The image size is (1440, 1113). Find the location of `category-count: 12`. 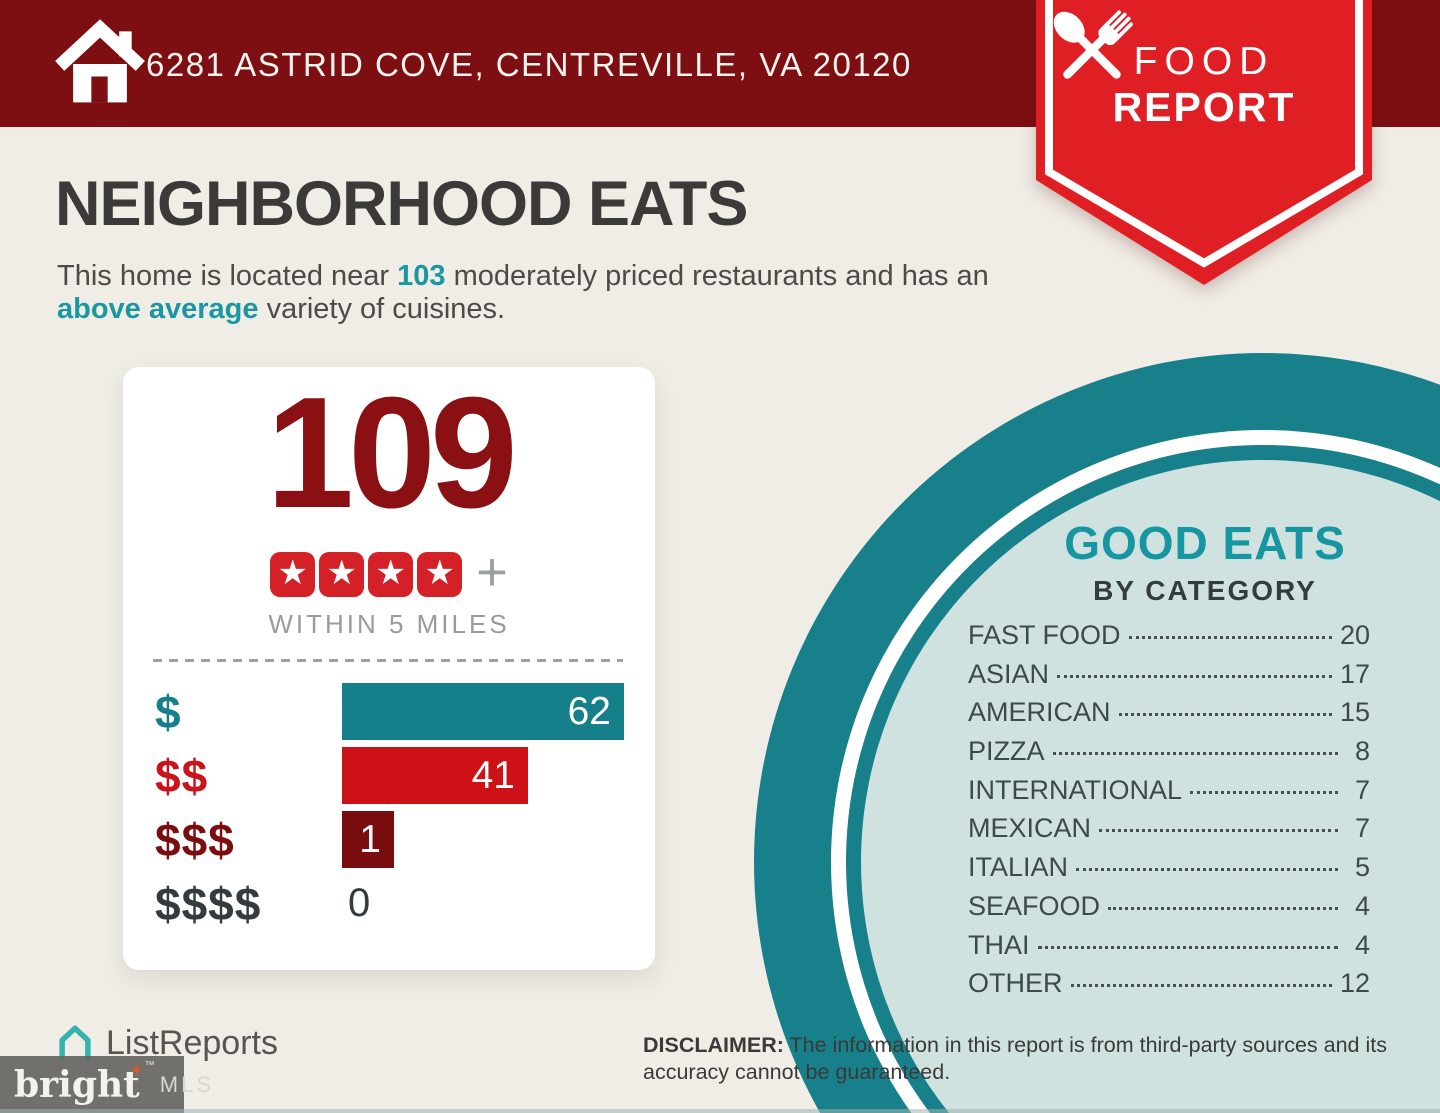

category-count: 12 is located at coordinates (1354, 983).